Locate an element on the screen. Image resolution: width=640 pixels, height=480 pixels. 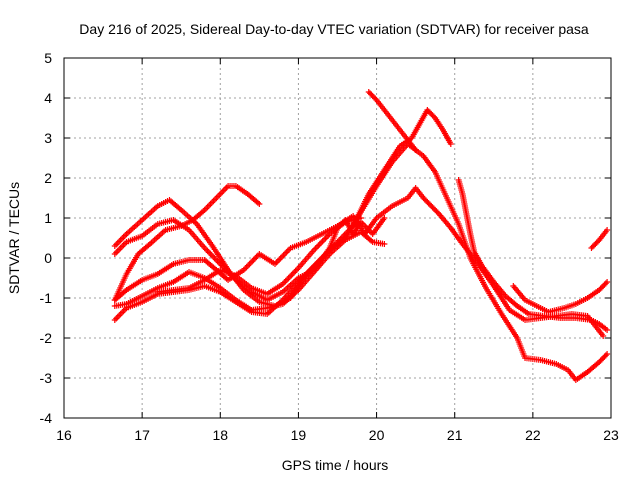
x-tick-label: 23 is located at coordinates (611, 435).